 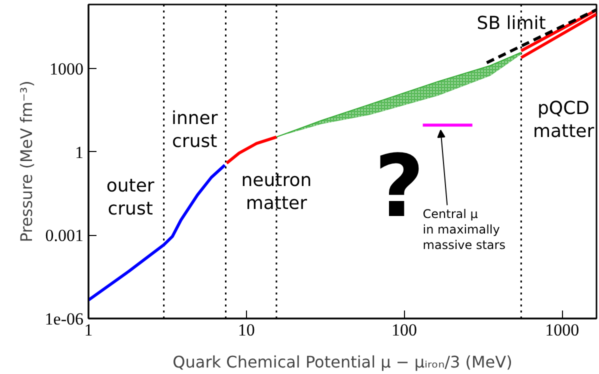 What do you see at coordinates (64, 236) in the screenshot?
I see `y-tick-label: 0.001` at bounding box center [64, 236].